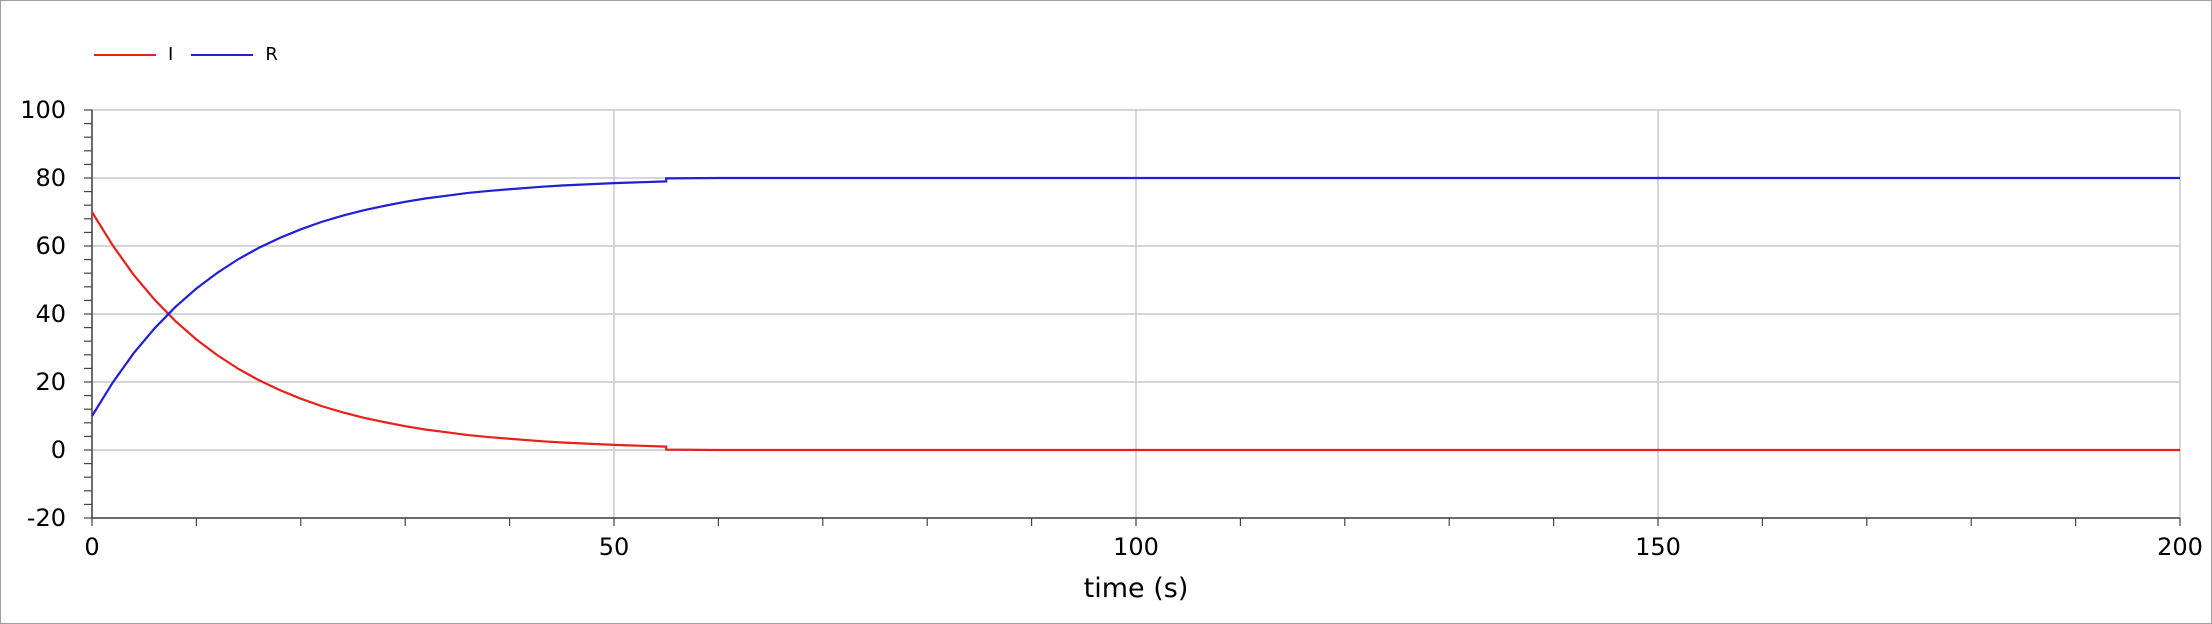  I want to click on y-tick-label: 60, so click(50, 246).